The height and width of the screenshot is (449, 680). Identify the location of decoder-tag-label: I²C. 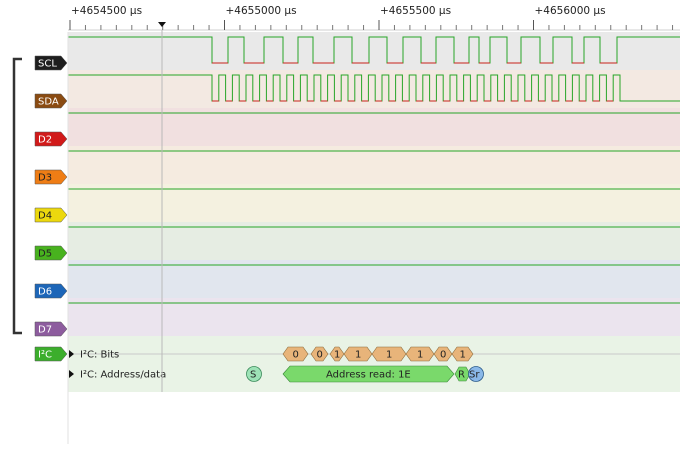
(45, 355).